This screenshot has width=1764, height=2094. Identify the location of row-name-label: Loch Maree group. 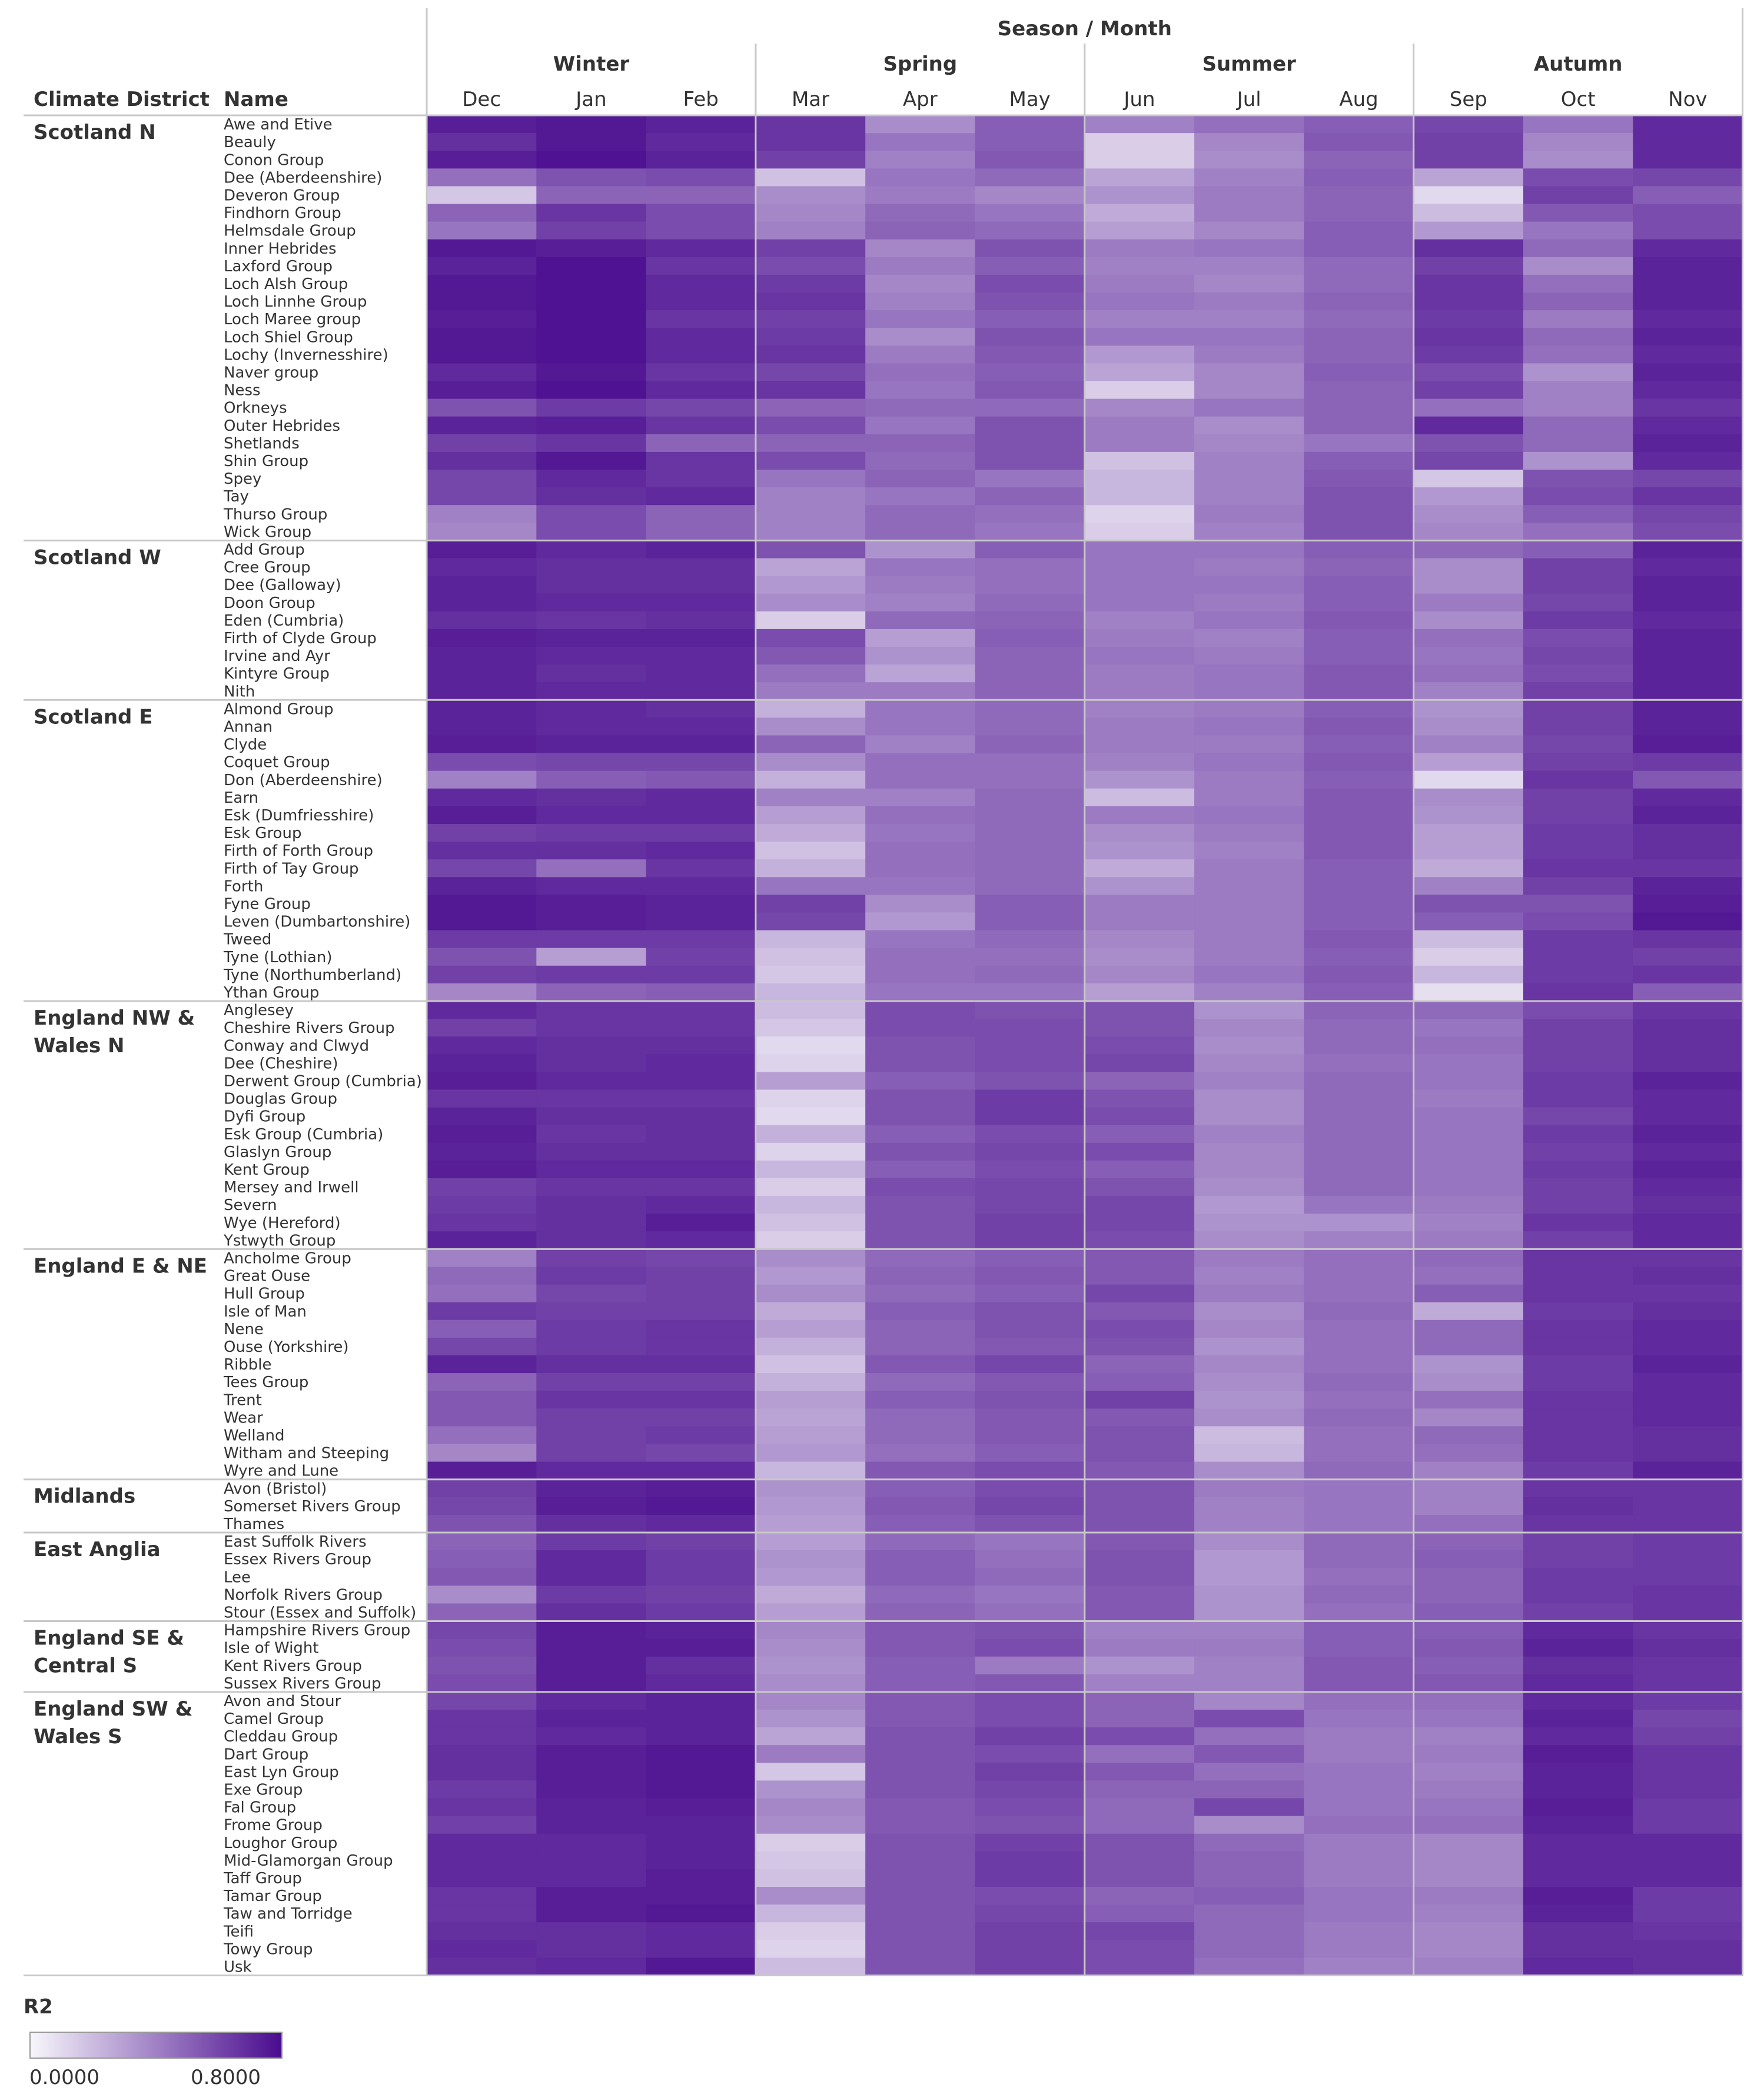
(292, 319).